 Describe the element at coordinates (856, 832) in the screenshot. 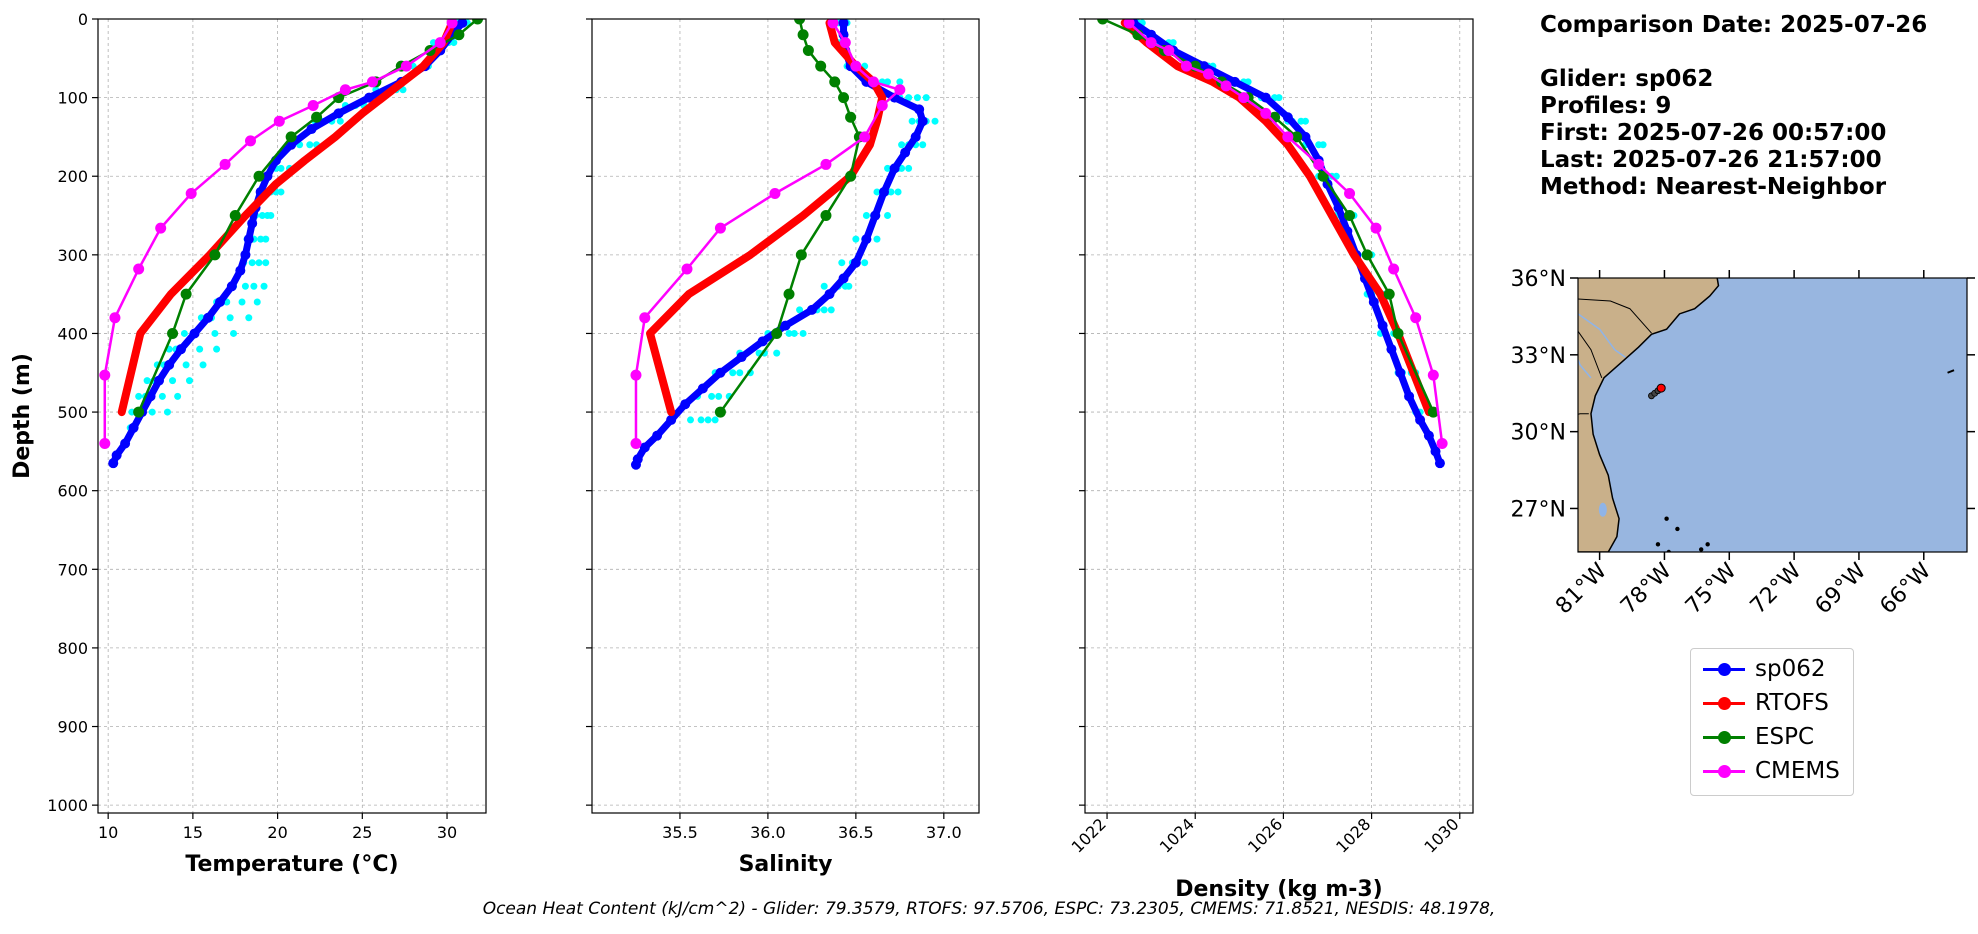

I see `x-tick-label: 36.5` at that location.